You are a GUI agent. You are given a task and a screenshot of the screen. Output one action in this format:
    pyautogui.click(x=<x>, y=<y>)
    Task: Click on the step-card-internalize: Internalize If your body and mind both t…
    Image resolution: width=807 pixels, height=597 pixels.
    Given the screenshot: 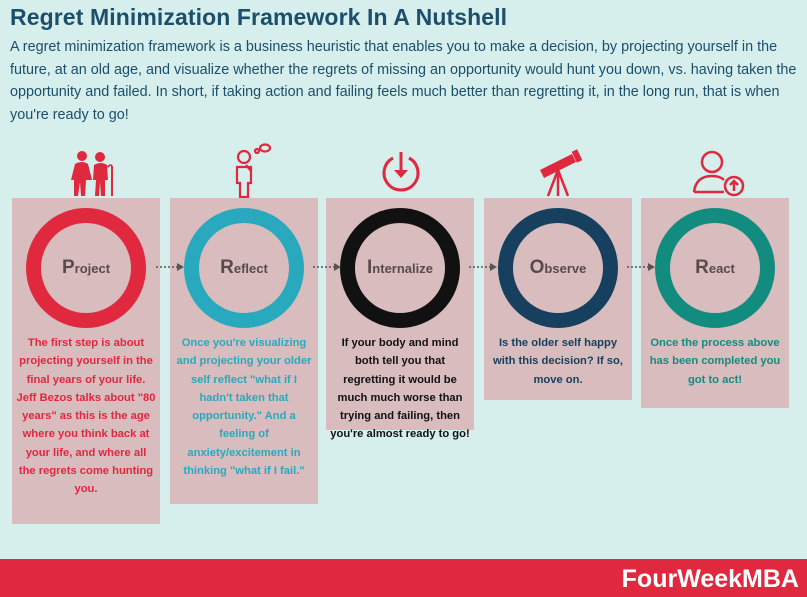 What is the action you would take?
    pyautogui.click(x=400, y=319)
    